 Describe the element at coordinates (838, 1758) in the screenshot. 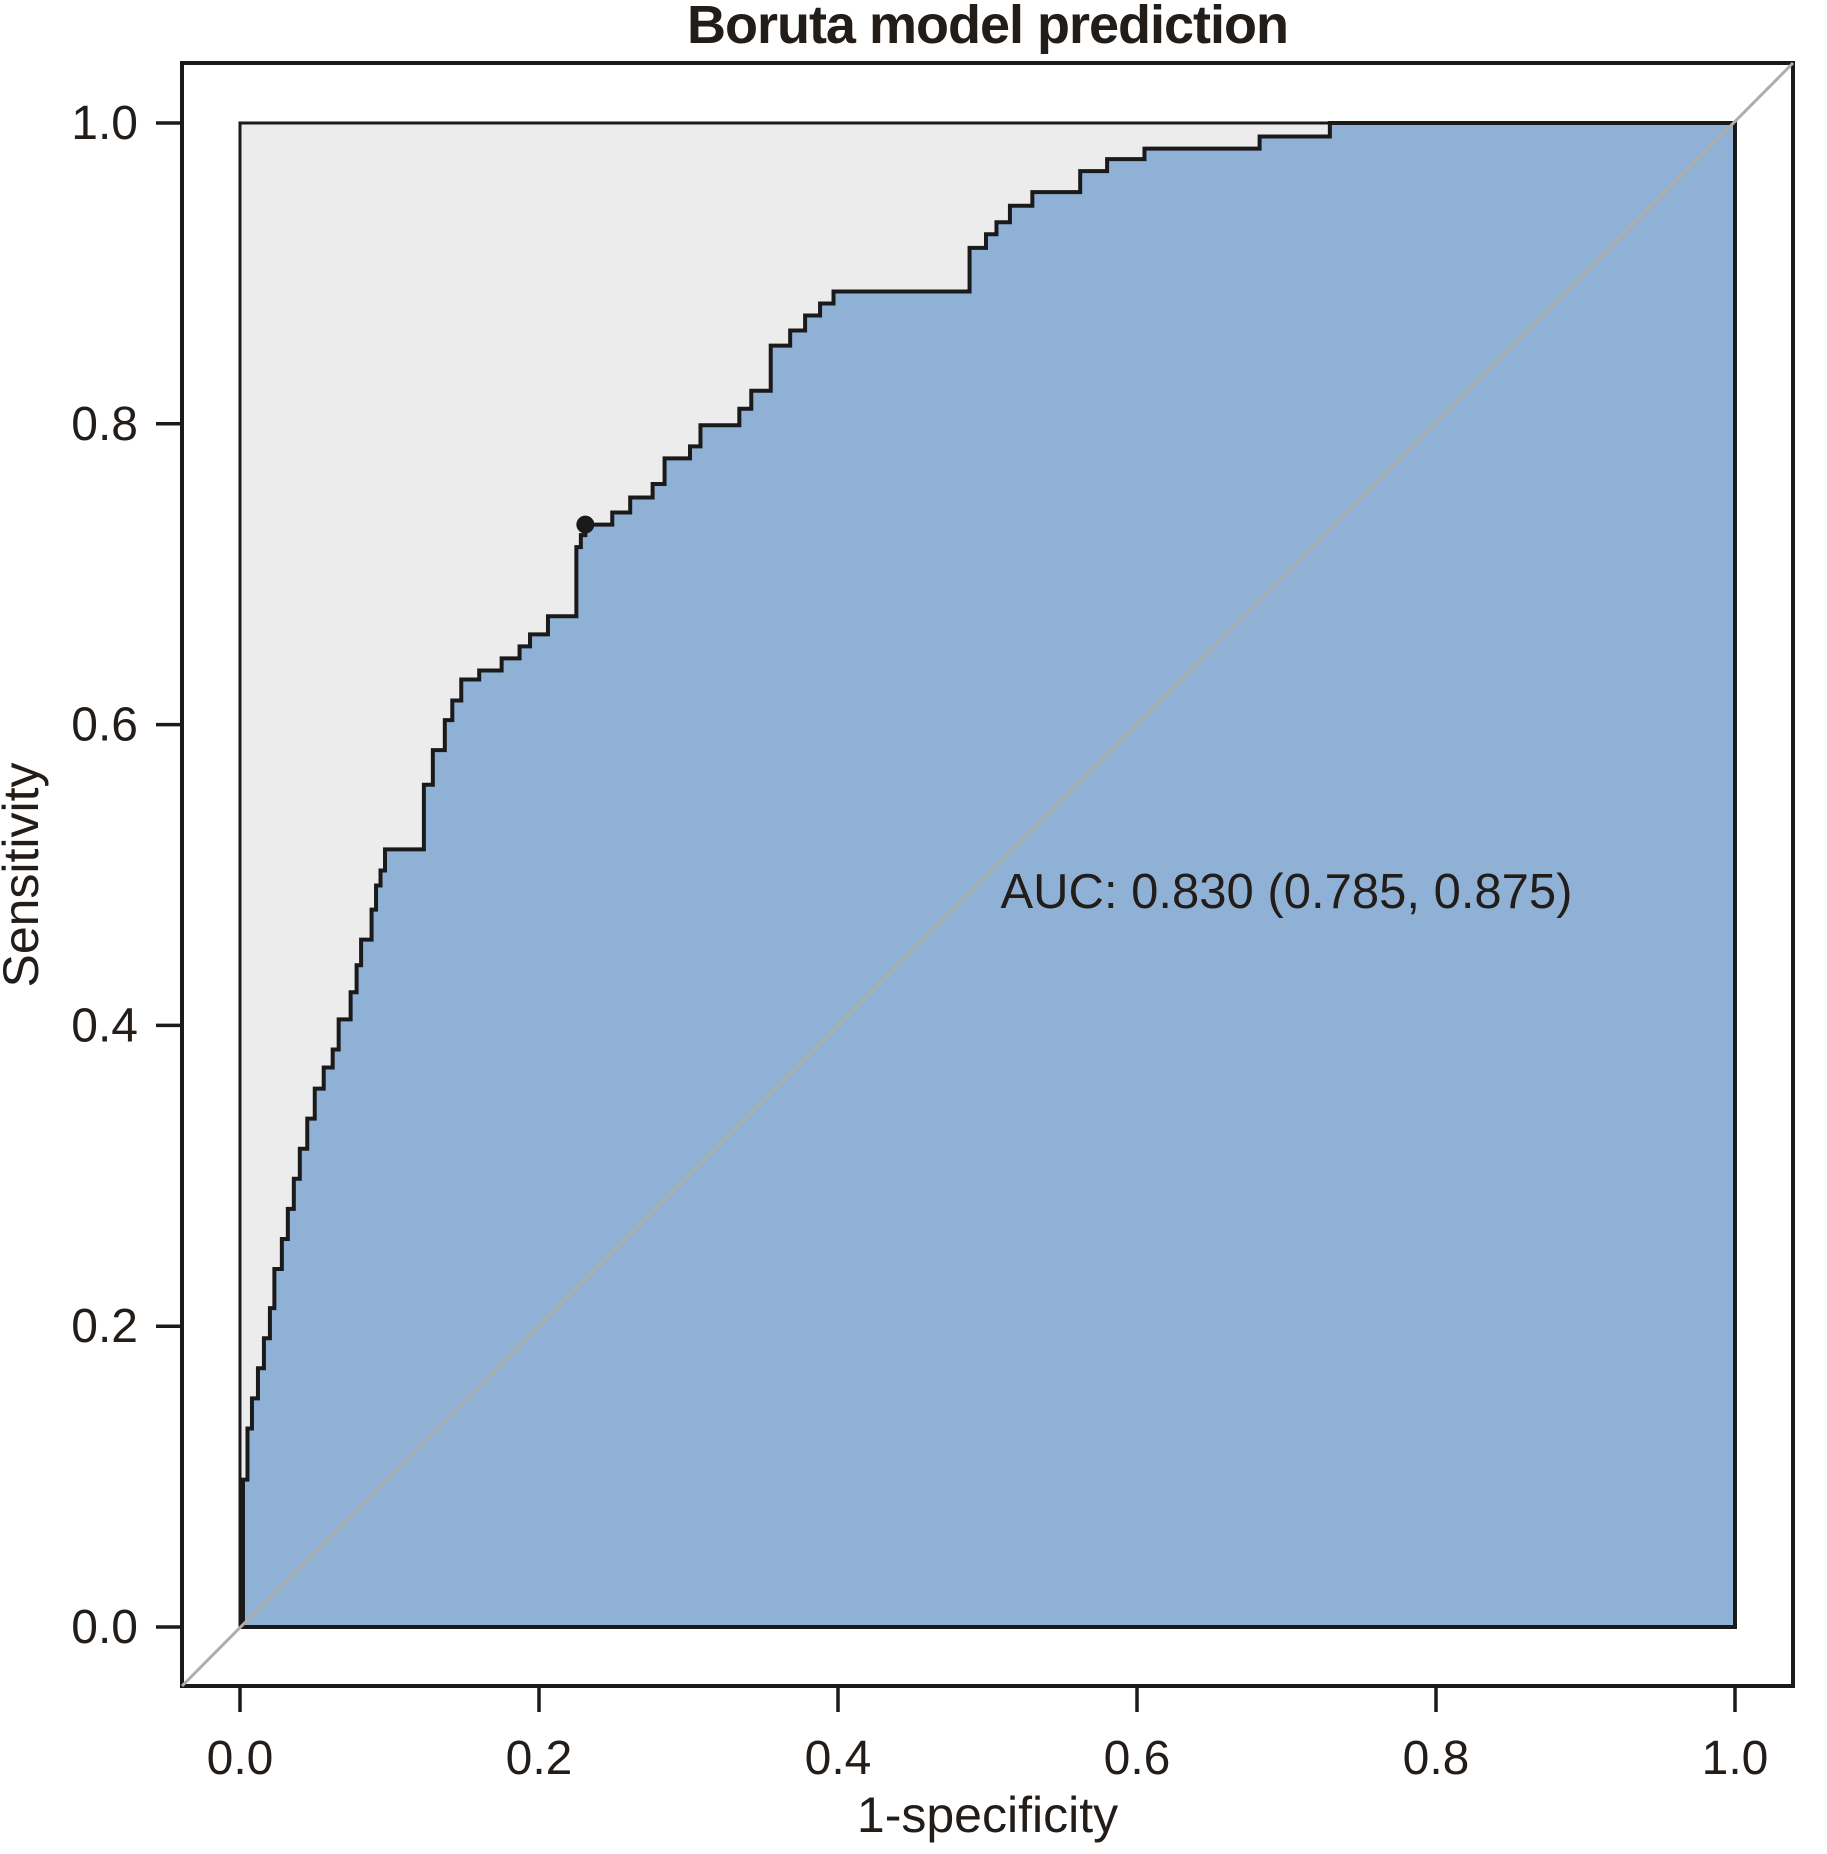

I see `x-axis-tick-label: 0.4` at that location.